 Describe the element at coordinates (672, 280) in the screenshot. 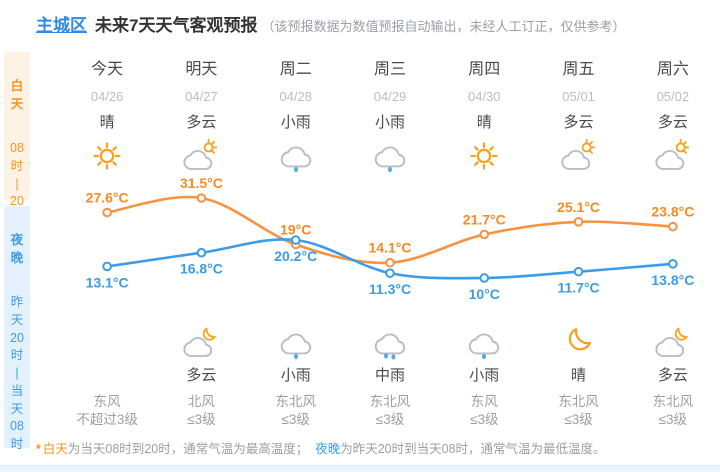

I see `low-temp-label: 13.8°C` at that location.